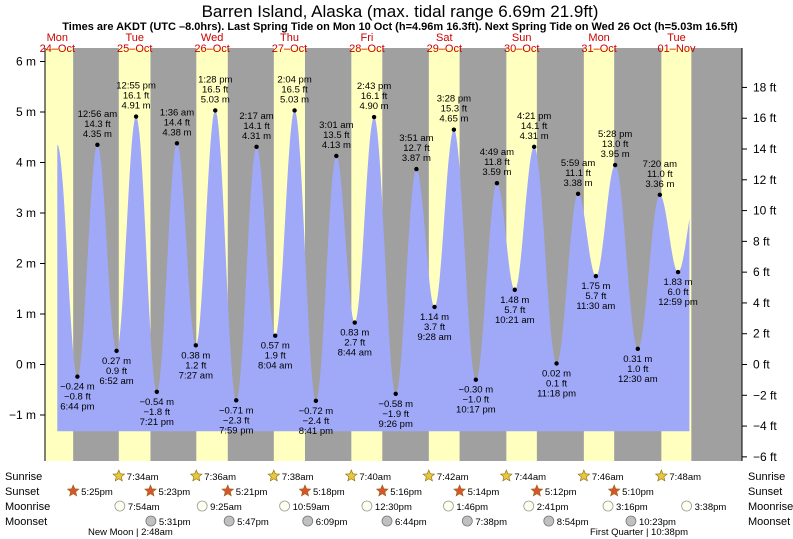 Image resolution: width=793 pixels, height=539 pixels. Describe the element at coordinates (298, 477) in the screenshot. I see `sunrise-time: 7:38am` at that location.